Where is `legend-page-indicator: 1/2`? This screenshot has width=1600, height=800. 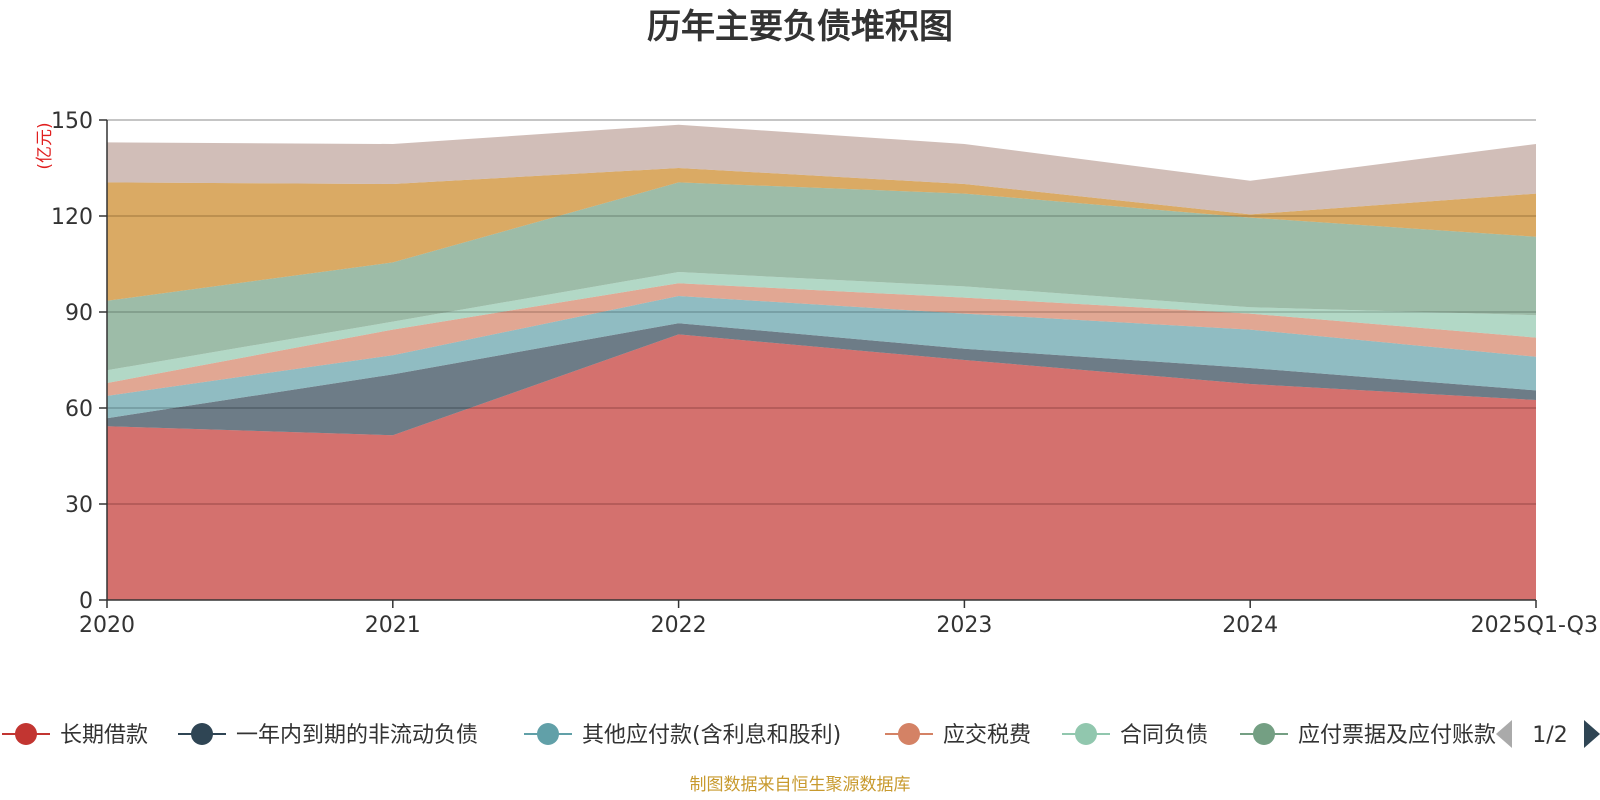 legend-page-indicator: 1/2 is located at coordinates (1549, 735).